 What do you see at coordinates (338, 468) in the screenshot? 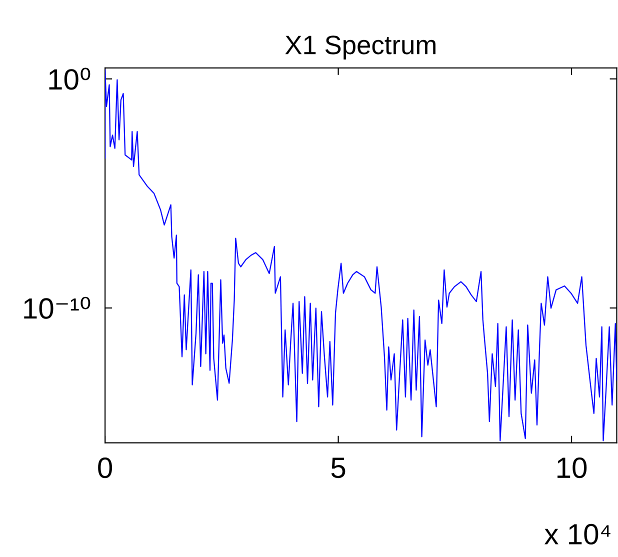
I see `x-tick-label: 5` at bounding box center [338, 468].